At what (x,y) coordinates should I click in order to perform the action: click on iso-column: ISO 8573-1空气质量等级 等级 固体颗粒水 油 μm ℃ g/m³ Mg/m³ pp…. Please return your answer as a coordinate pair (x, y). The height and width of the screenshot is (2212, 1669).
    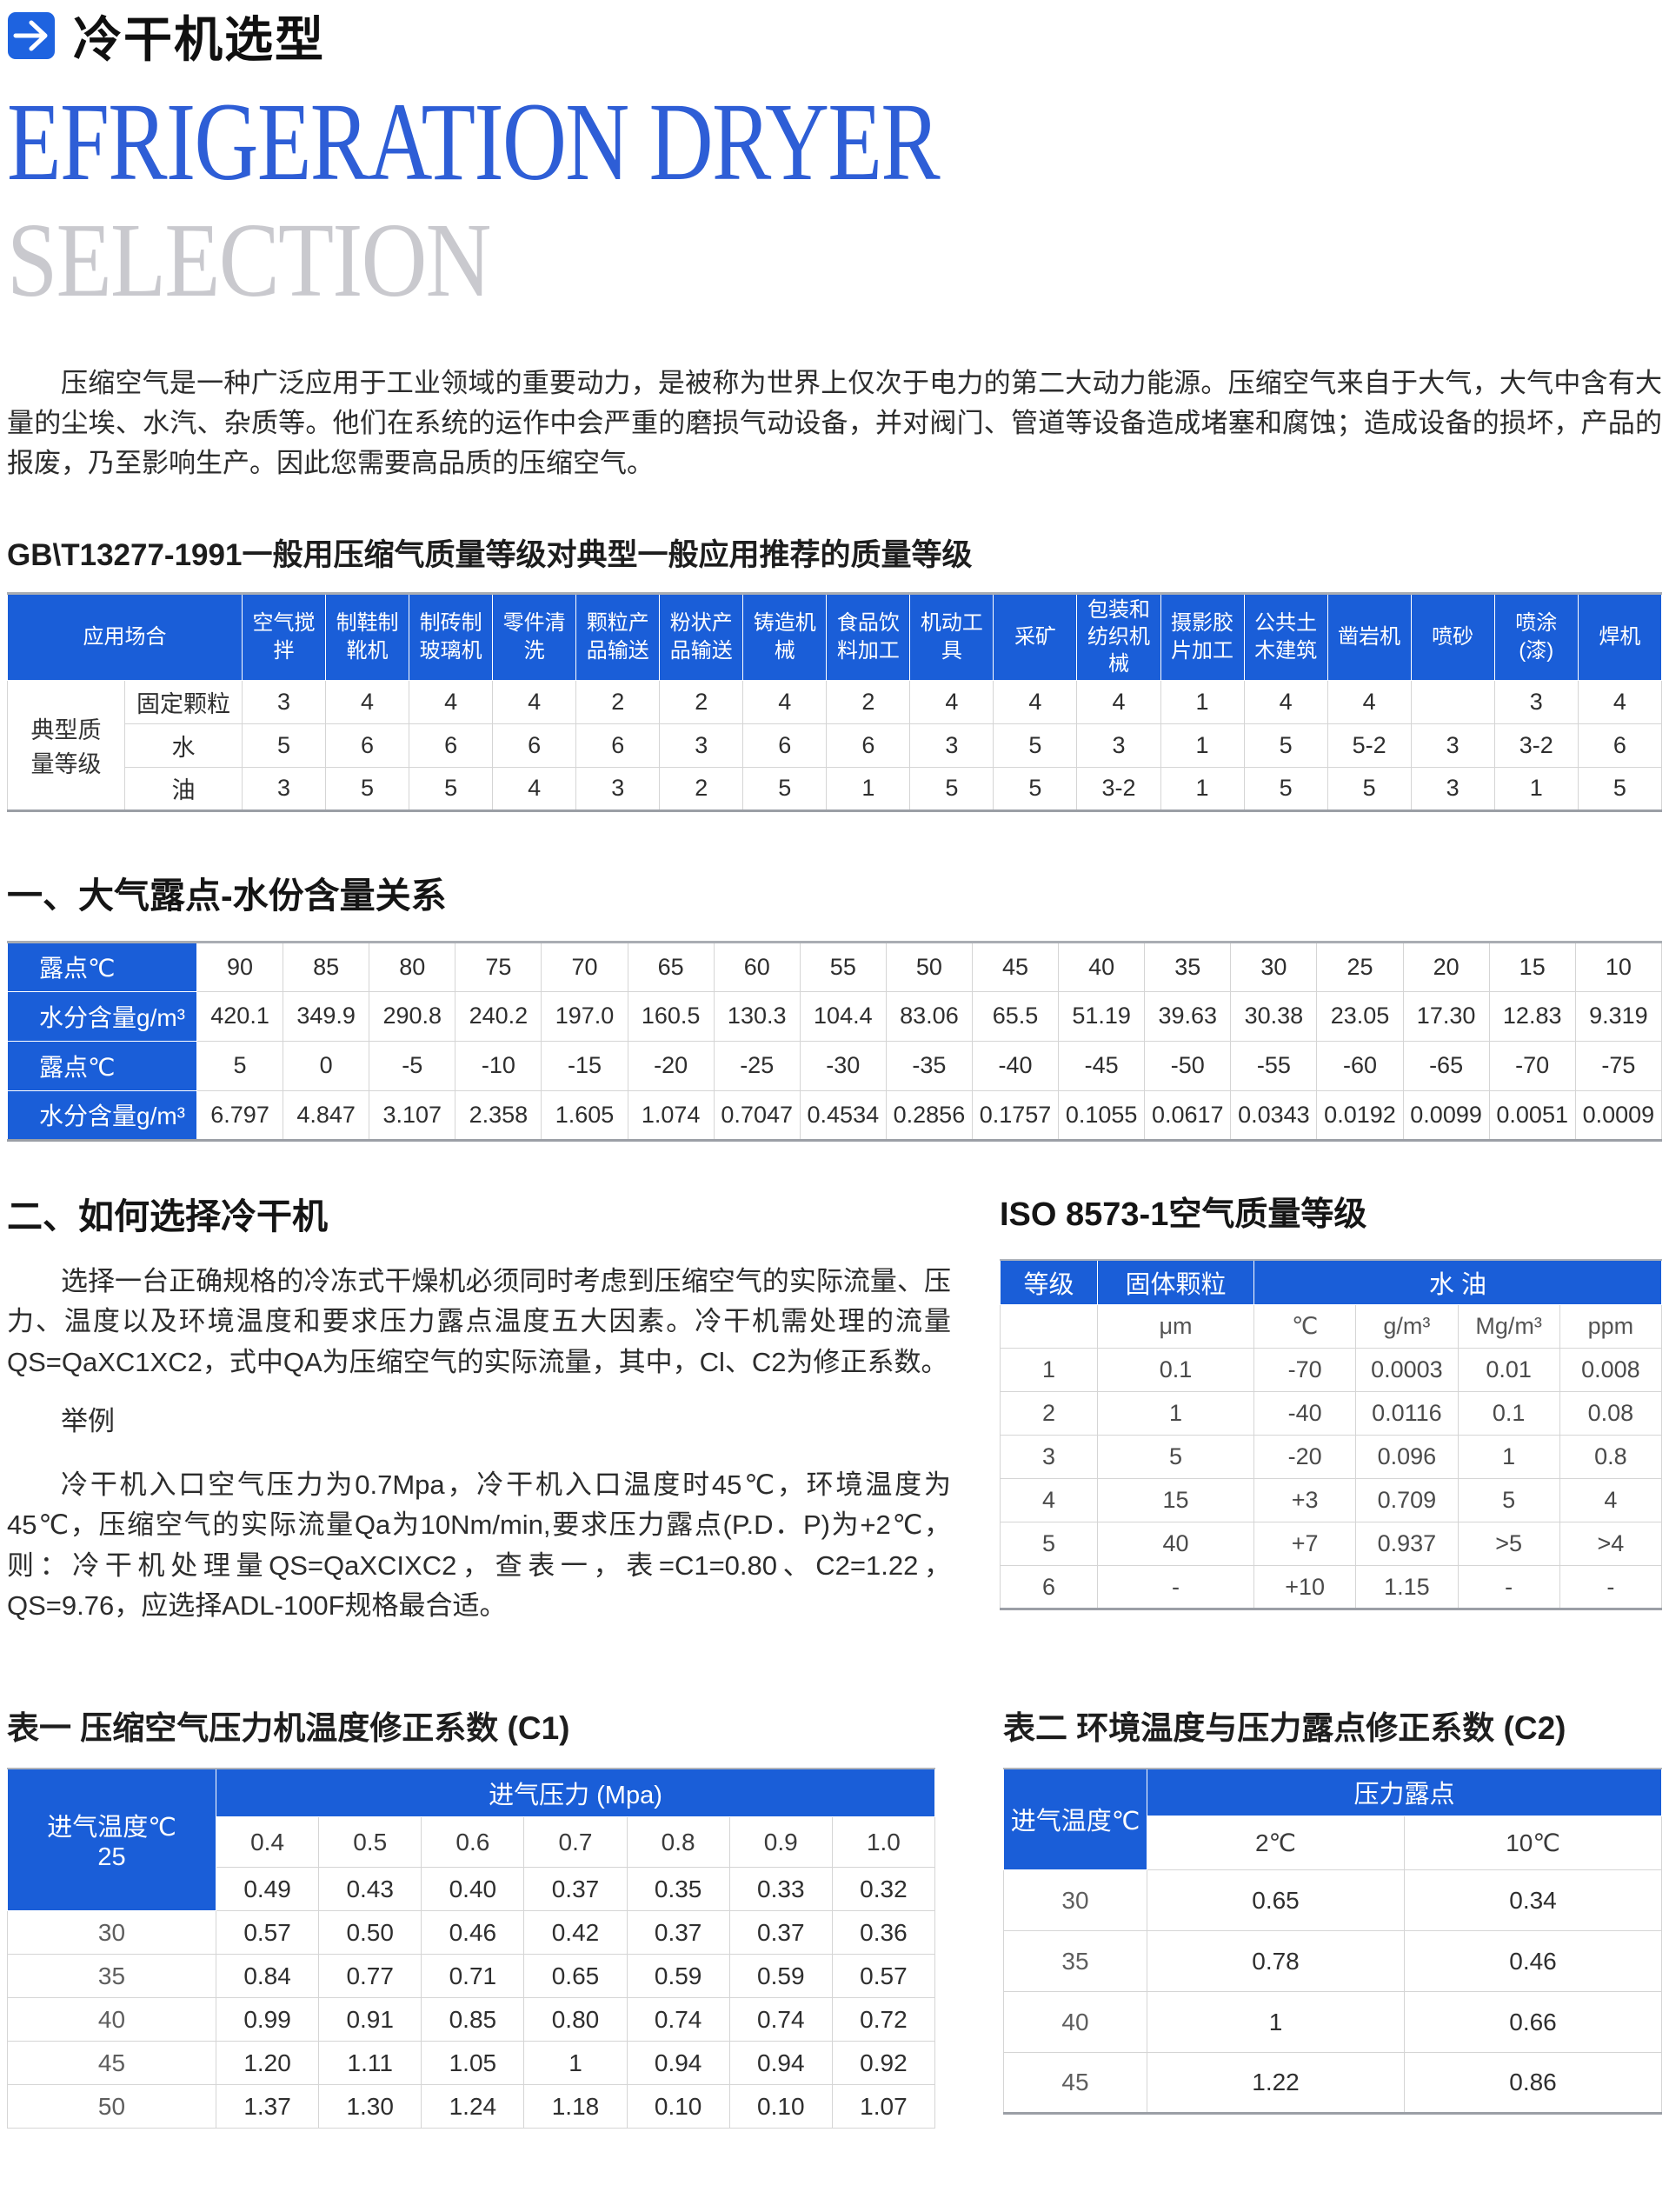
    Looking at the image, I should click on (1331, 1399).